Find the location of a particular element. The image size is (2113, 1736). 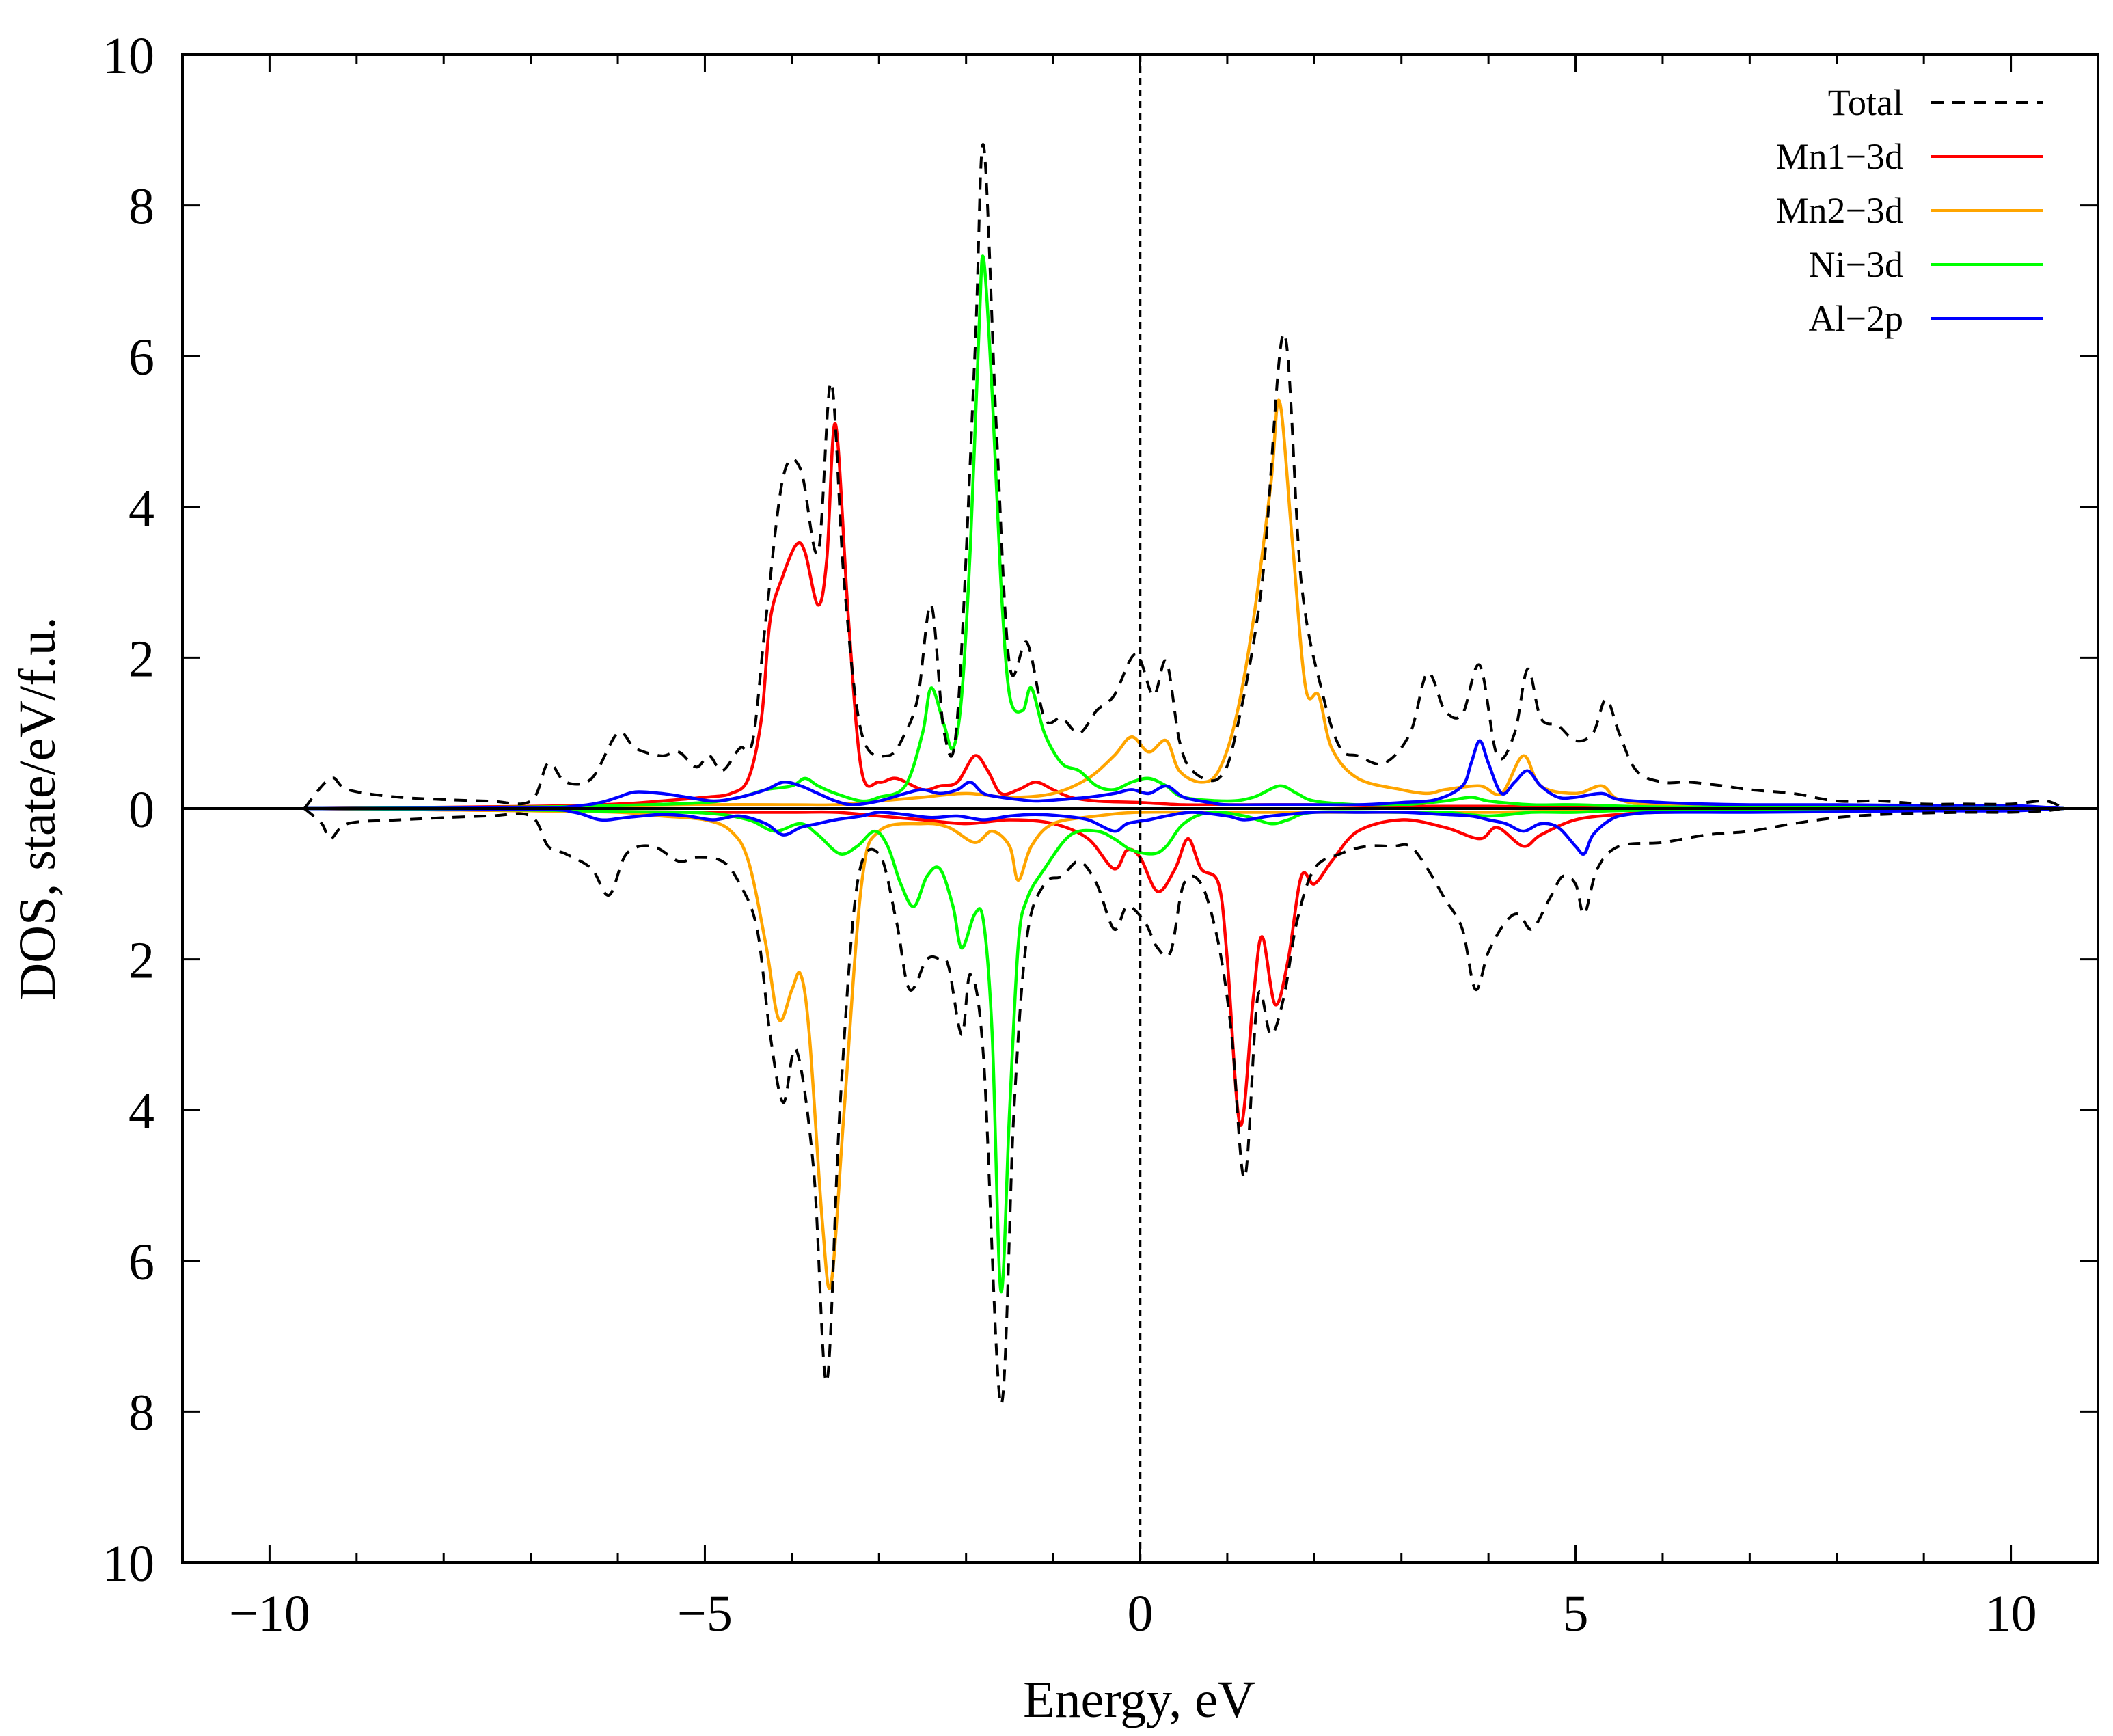

legend: Total Mn1−3d Mn2−3d Ni−3d Al−2p is located at coordinates (1910, 210).